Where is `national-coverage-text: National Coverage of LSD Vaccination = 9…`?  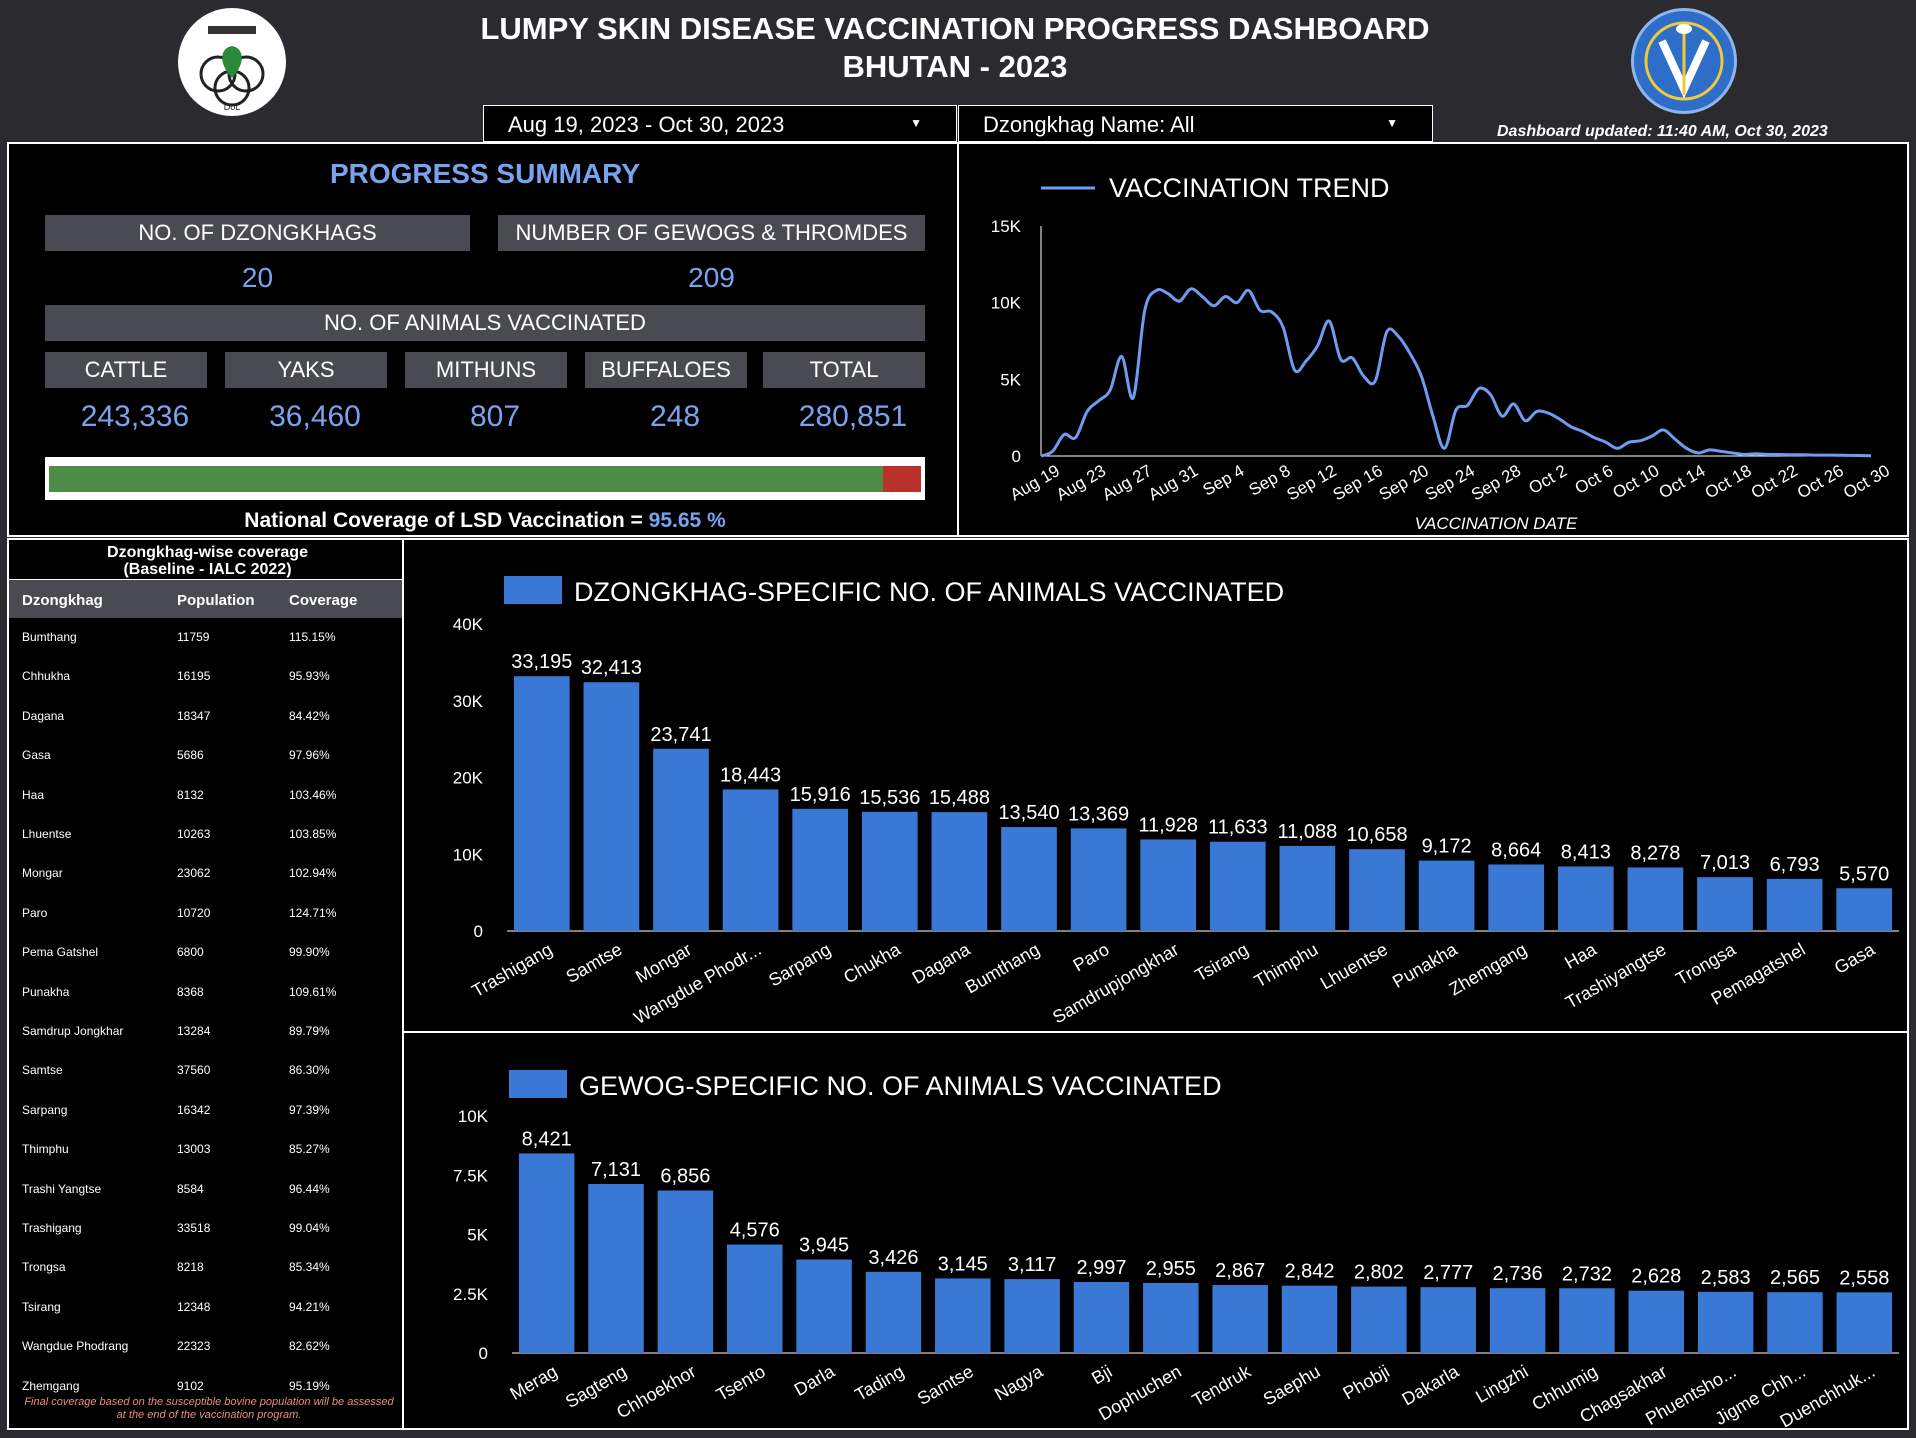
national-coverage-text: National Coverage of LSD Vaccination = 9… is located at coordinates (485, 521).